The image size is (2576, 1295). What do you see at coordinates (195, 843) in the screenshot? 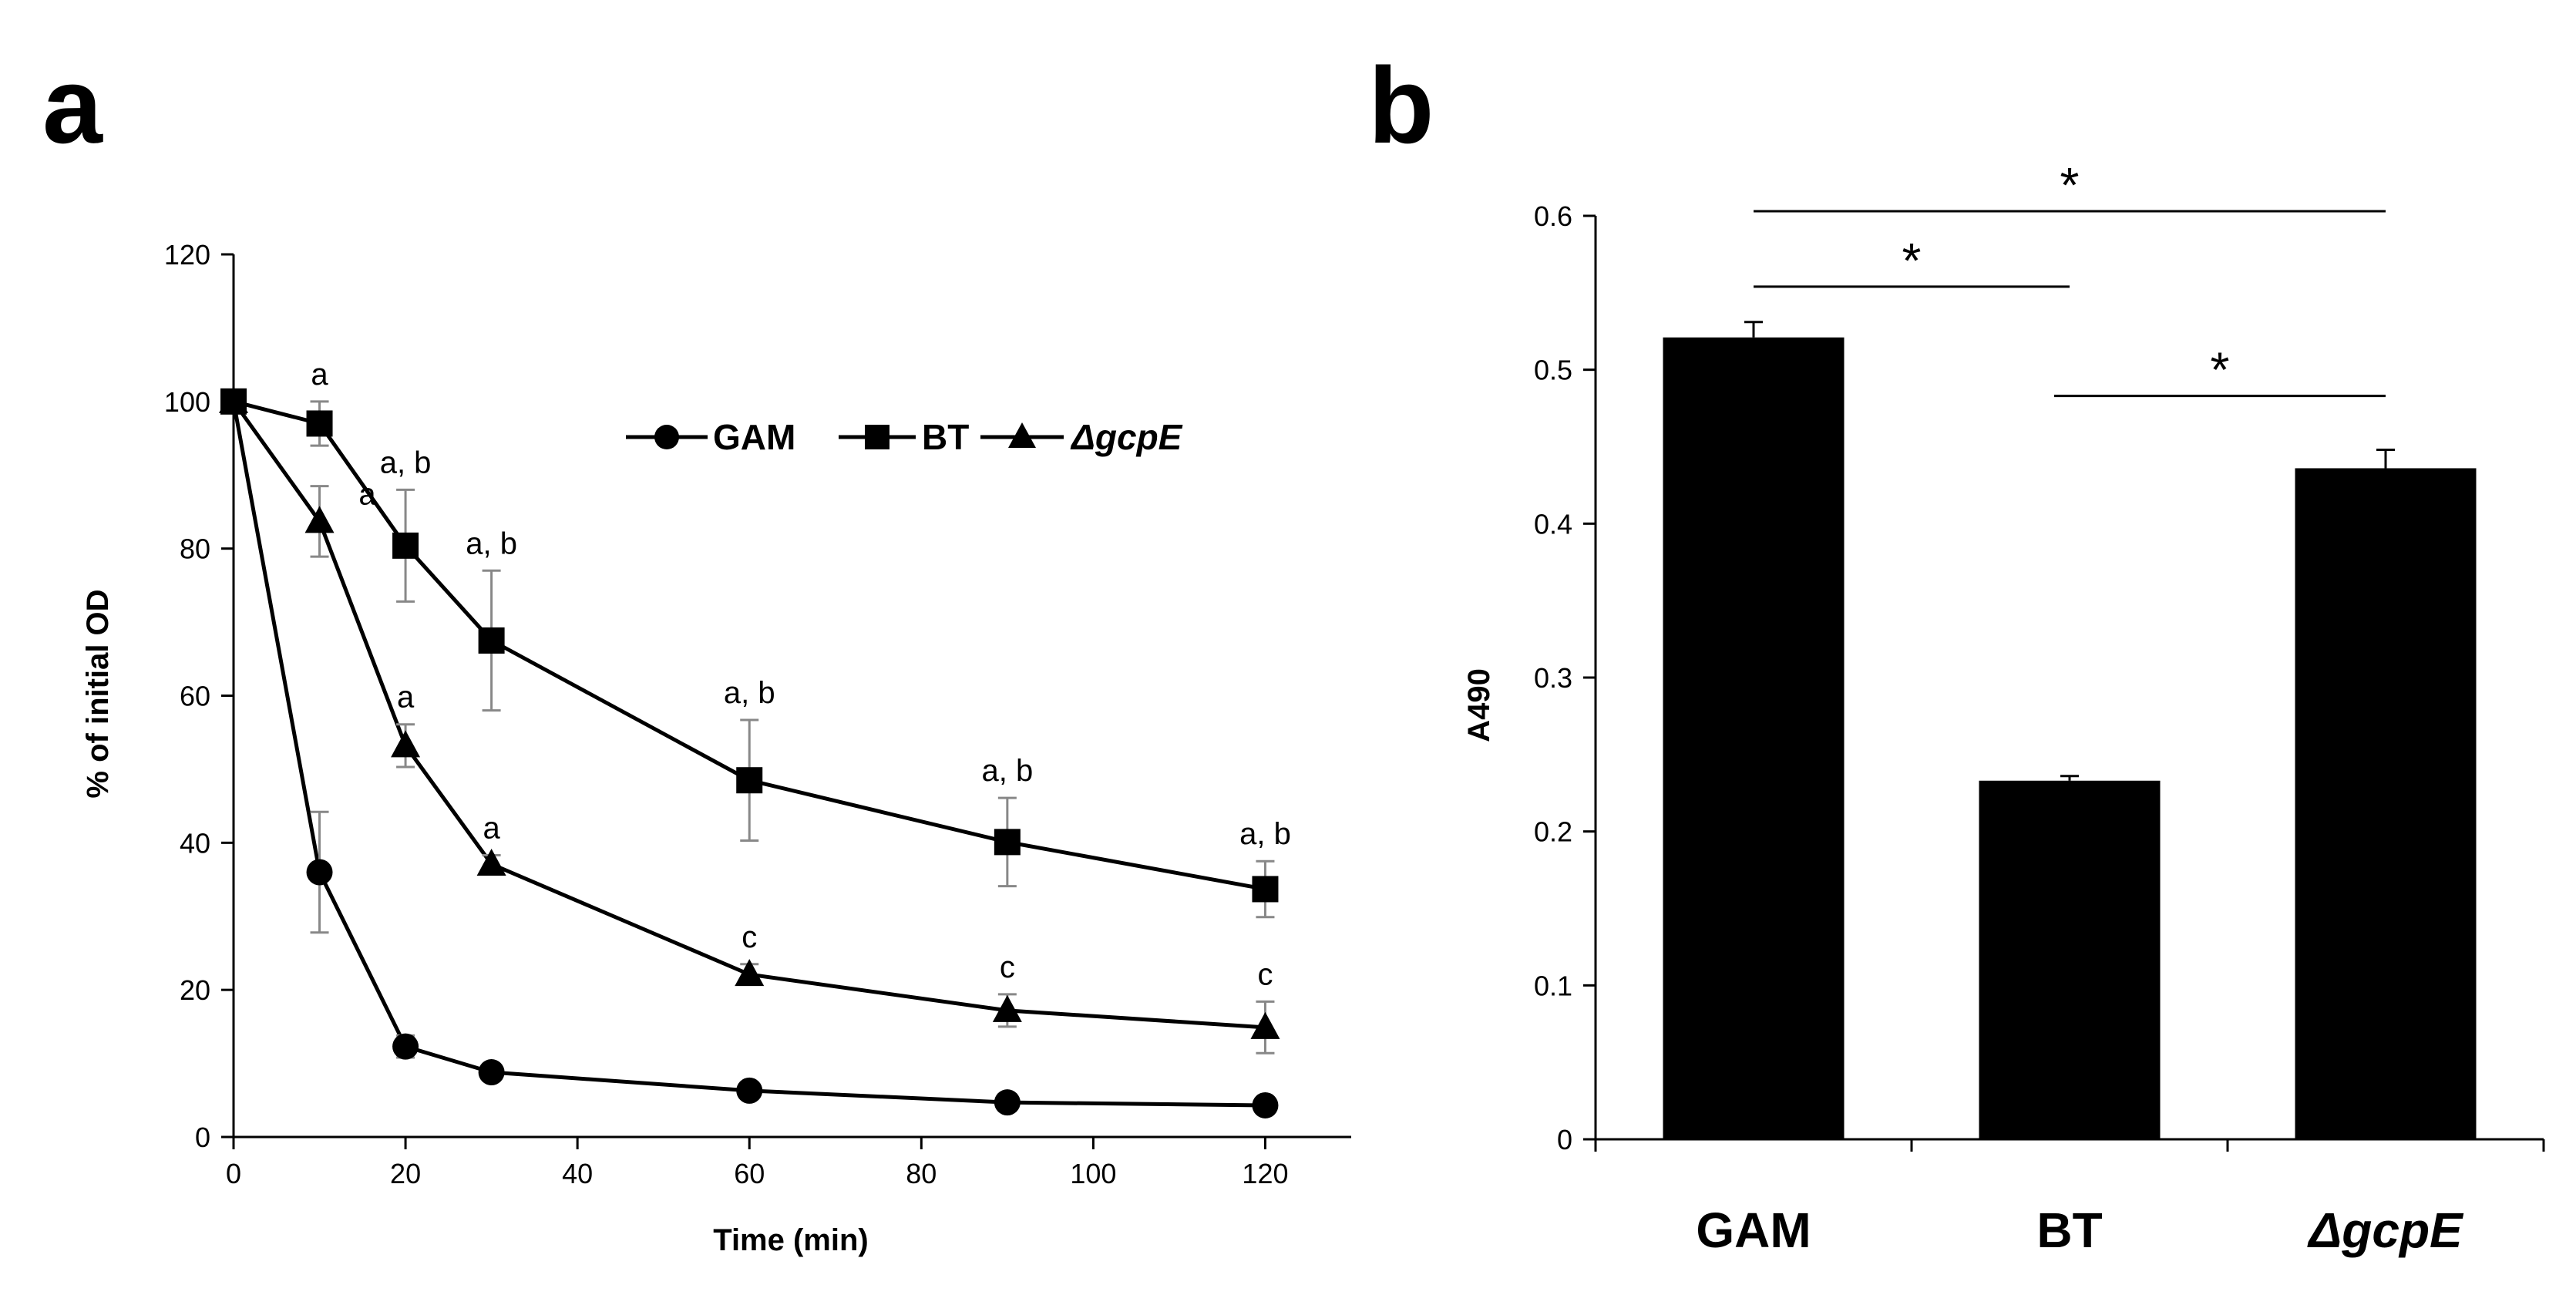
I see `y-tick-label: 40` at bounding box center [195, 843].